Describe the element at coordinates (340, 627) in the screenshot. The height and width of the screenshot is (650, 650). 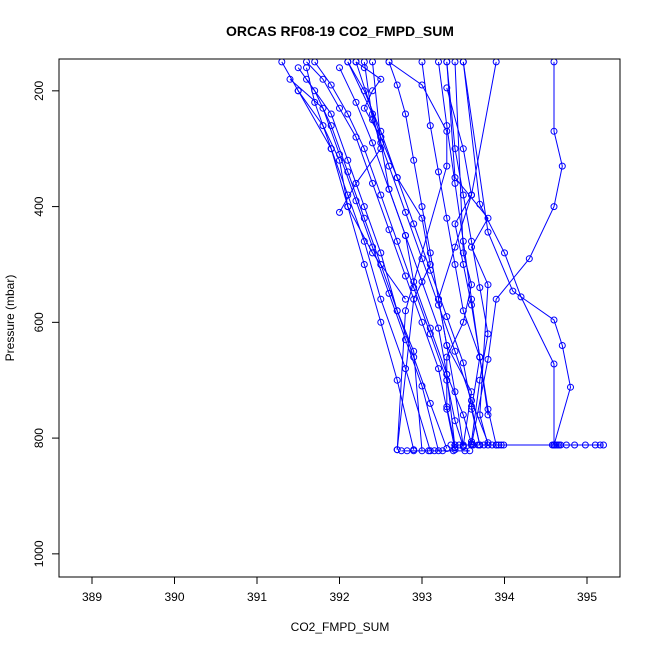
I see `x-axis-label: CO2_FMPD_SUM` at that location.